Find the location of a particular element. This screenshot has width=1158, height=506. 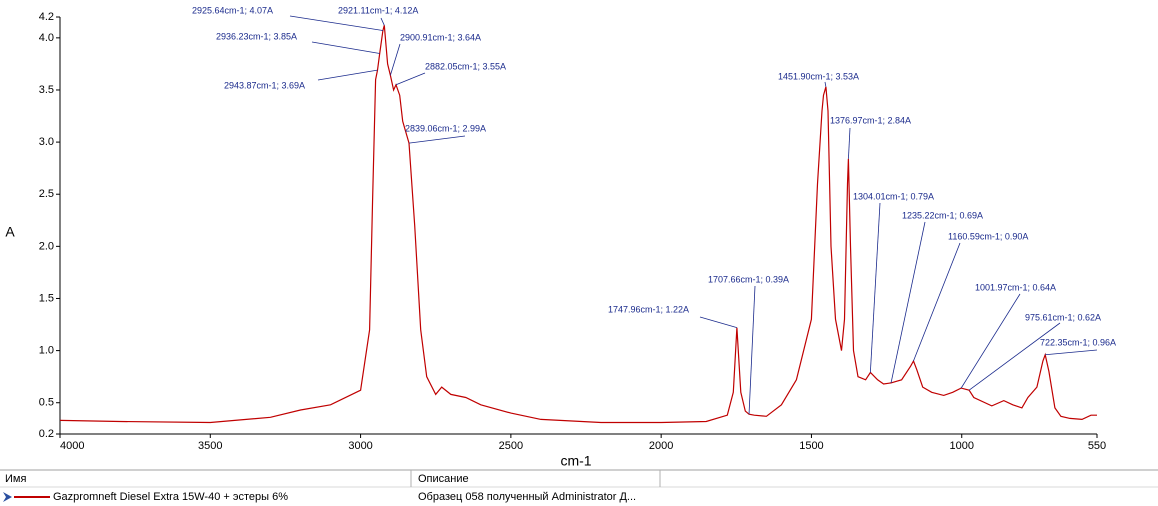

annotation-label: 2900.91cm-1; 3.64A is located at coordinates (440, 37).